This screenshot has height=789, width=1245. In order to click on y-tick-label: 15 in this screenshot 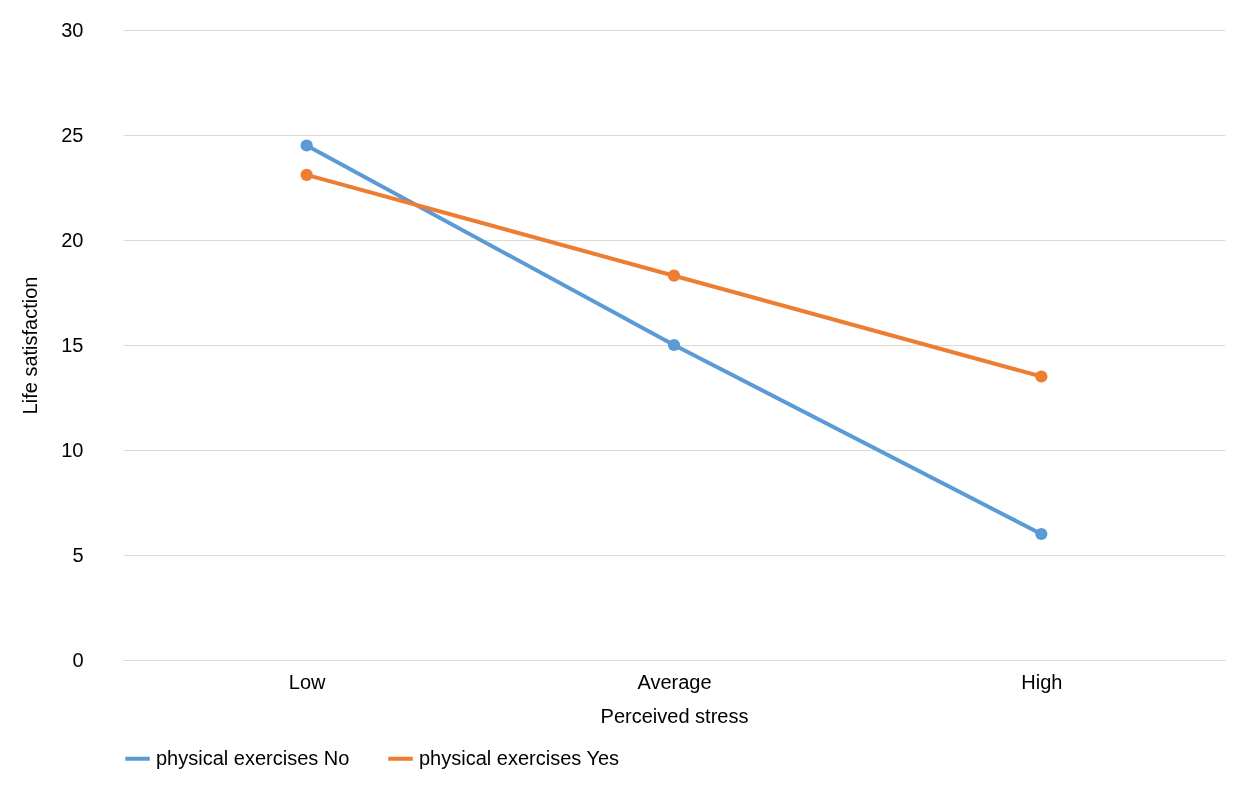, I will do `click(72, 344)`.